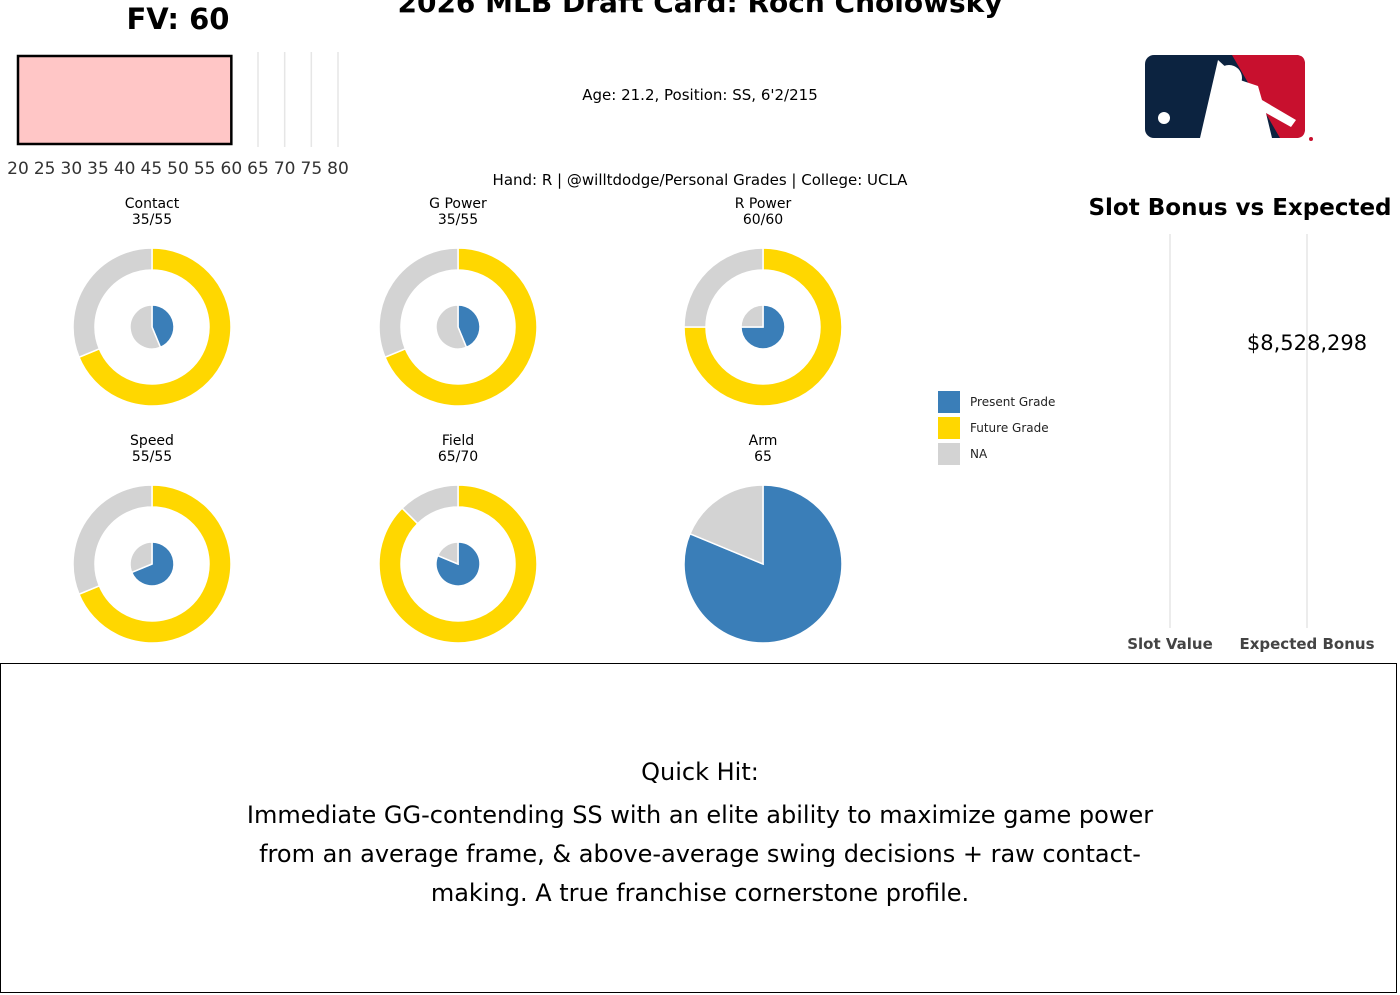  I want to click on fv-tick-label: 30, so click(72, 169).